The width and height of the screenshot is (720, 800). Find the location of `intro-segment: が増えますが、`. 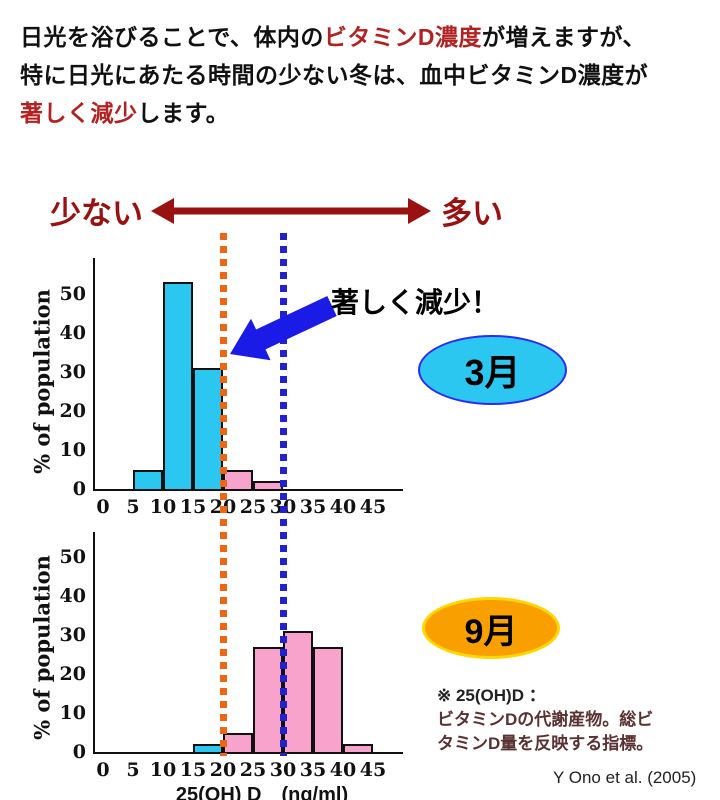

intro-segment: が増えますが、 is located at coordinates (564, 37).